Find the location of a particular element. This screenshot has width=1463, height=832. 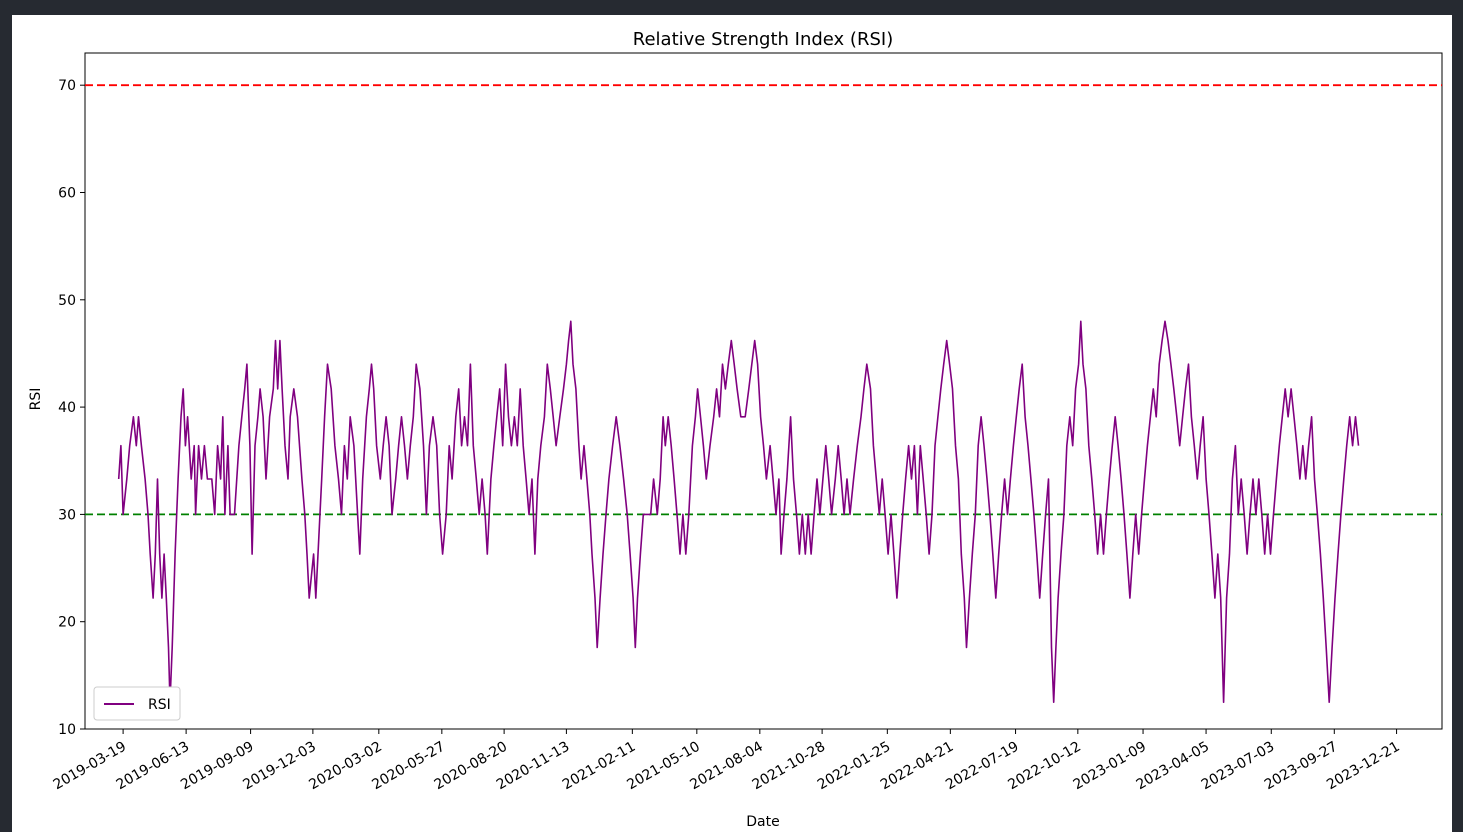

y-tick-label-20: 20 is located at coordinates (67, 623).